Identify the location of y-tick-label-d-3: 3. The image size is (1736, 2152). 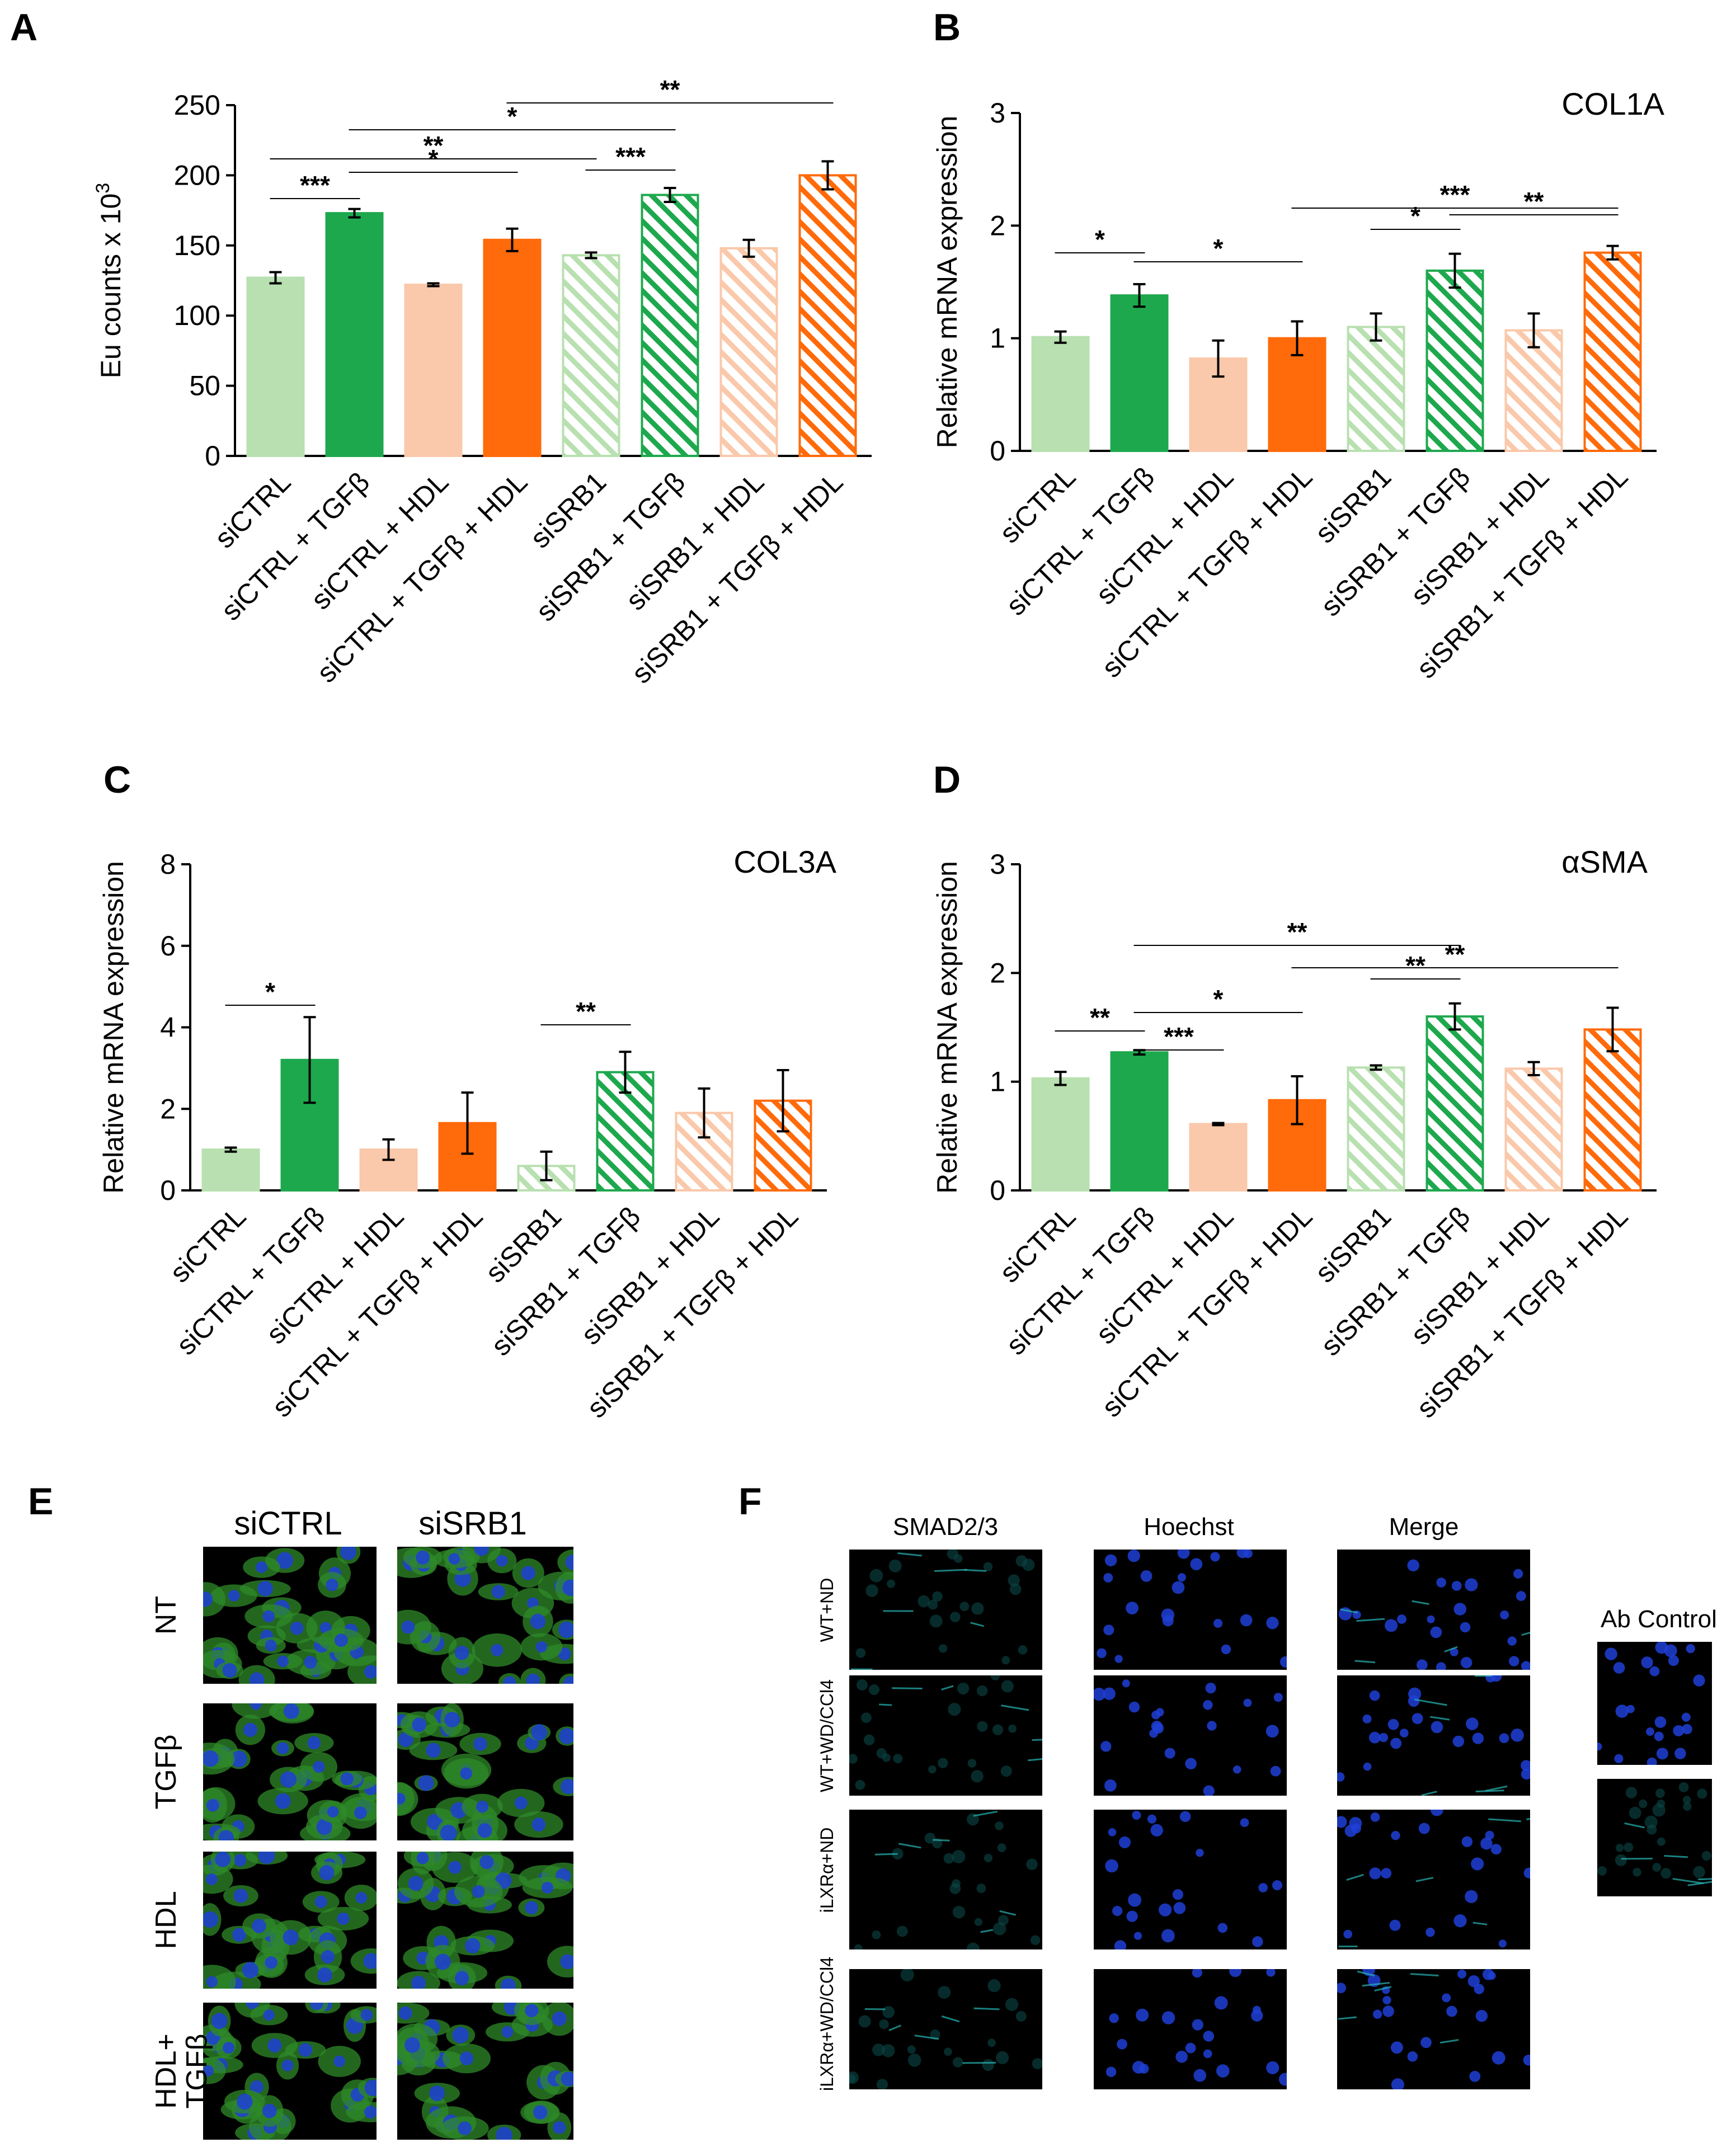
(997, 864).